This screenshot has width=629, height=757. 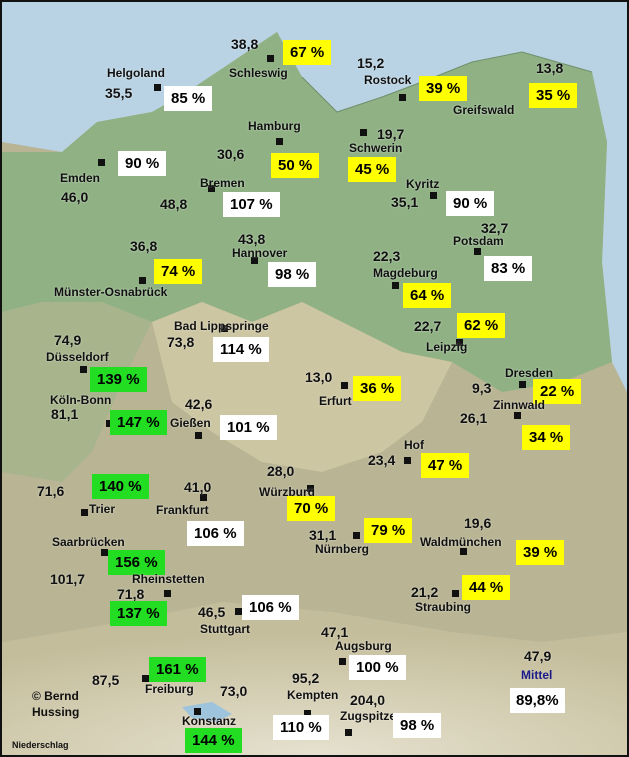 I want to click on precip-value-magdeburg: 22,3, so click(x=387, y=256).